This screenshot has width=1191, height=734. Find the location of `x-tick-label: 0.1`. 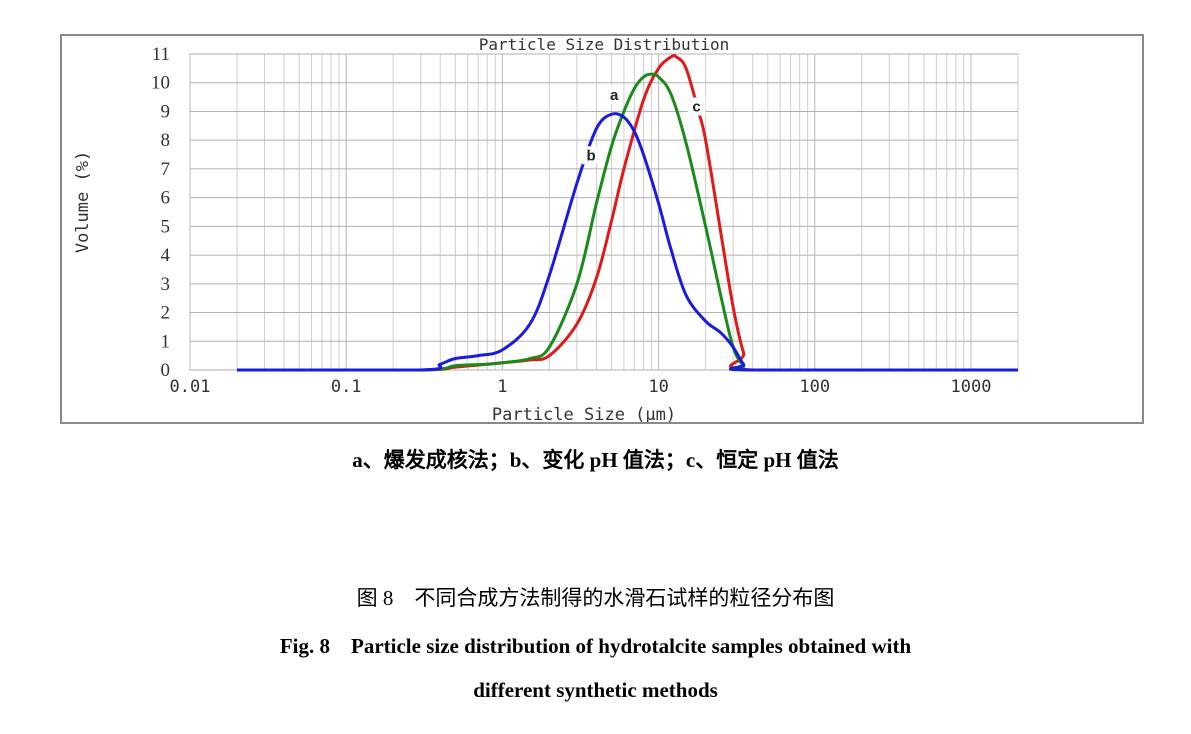

x-tick-label: 0.1 is located at coordinates (346, 387).